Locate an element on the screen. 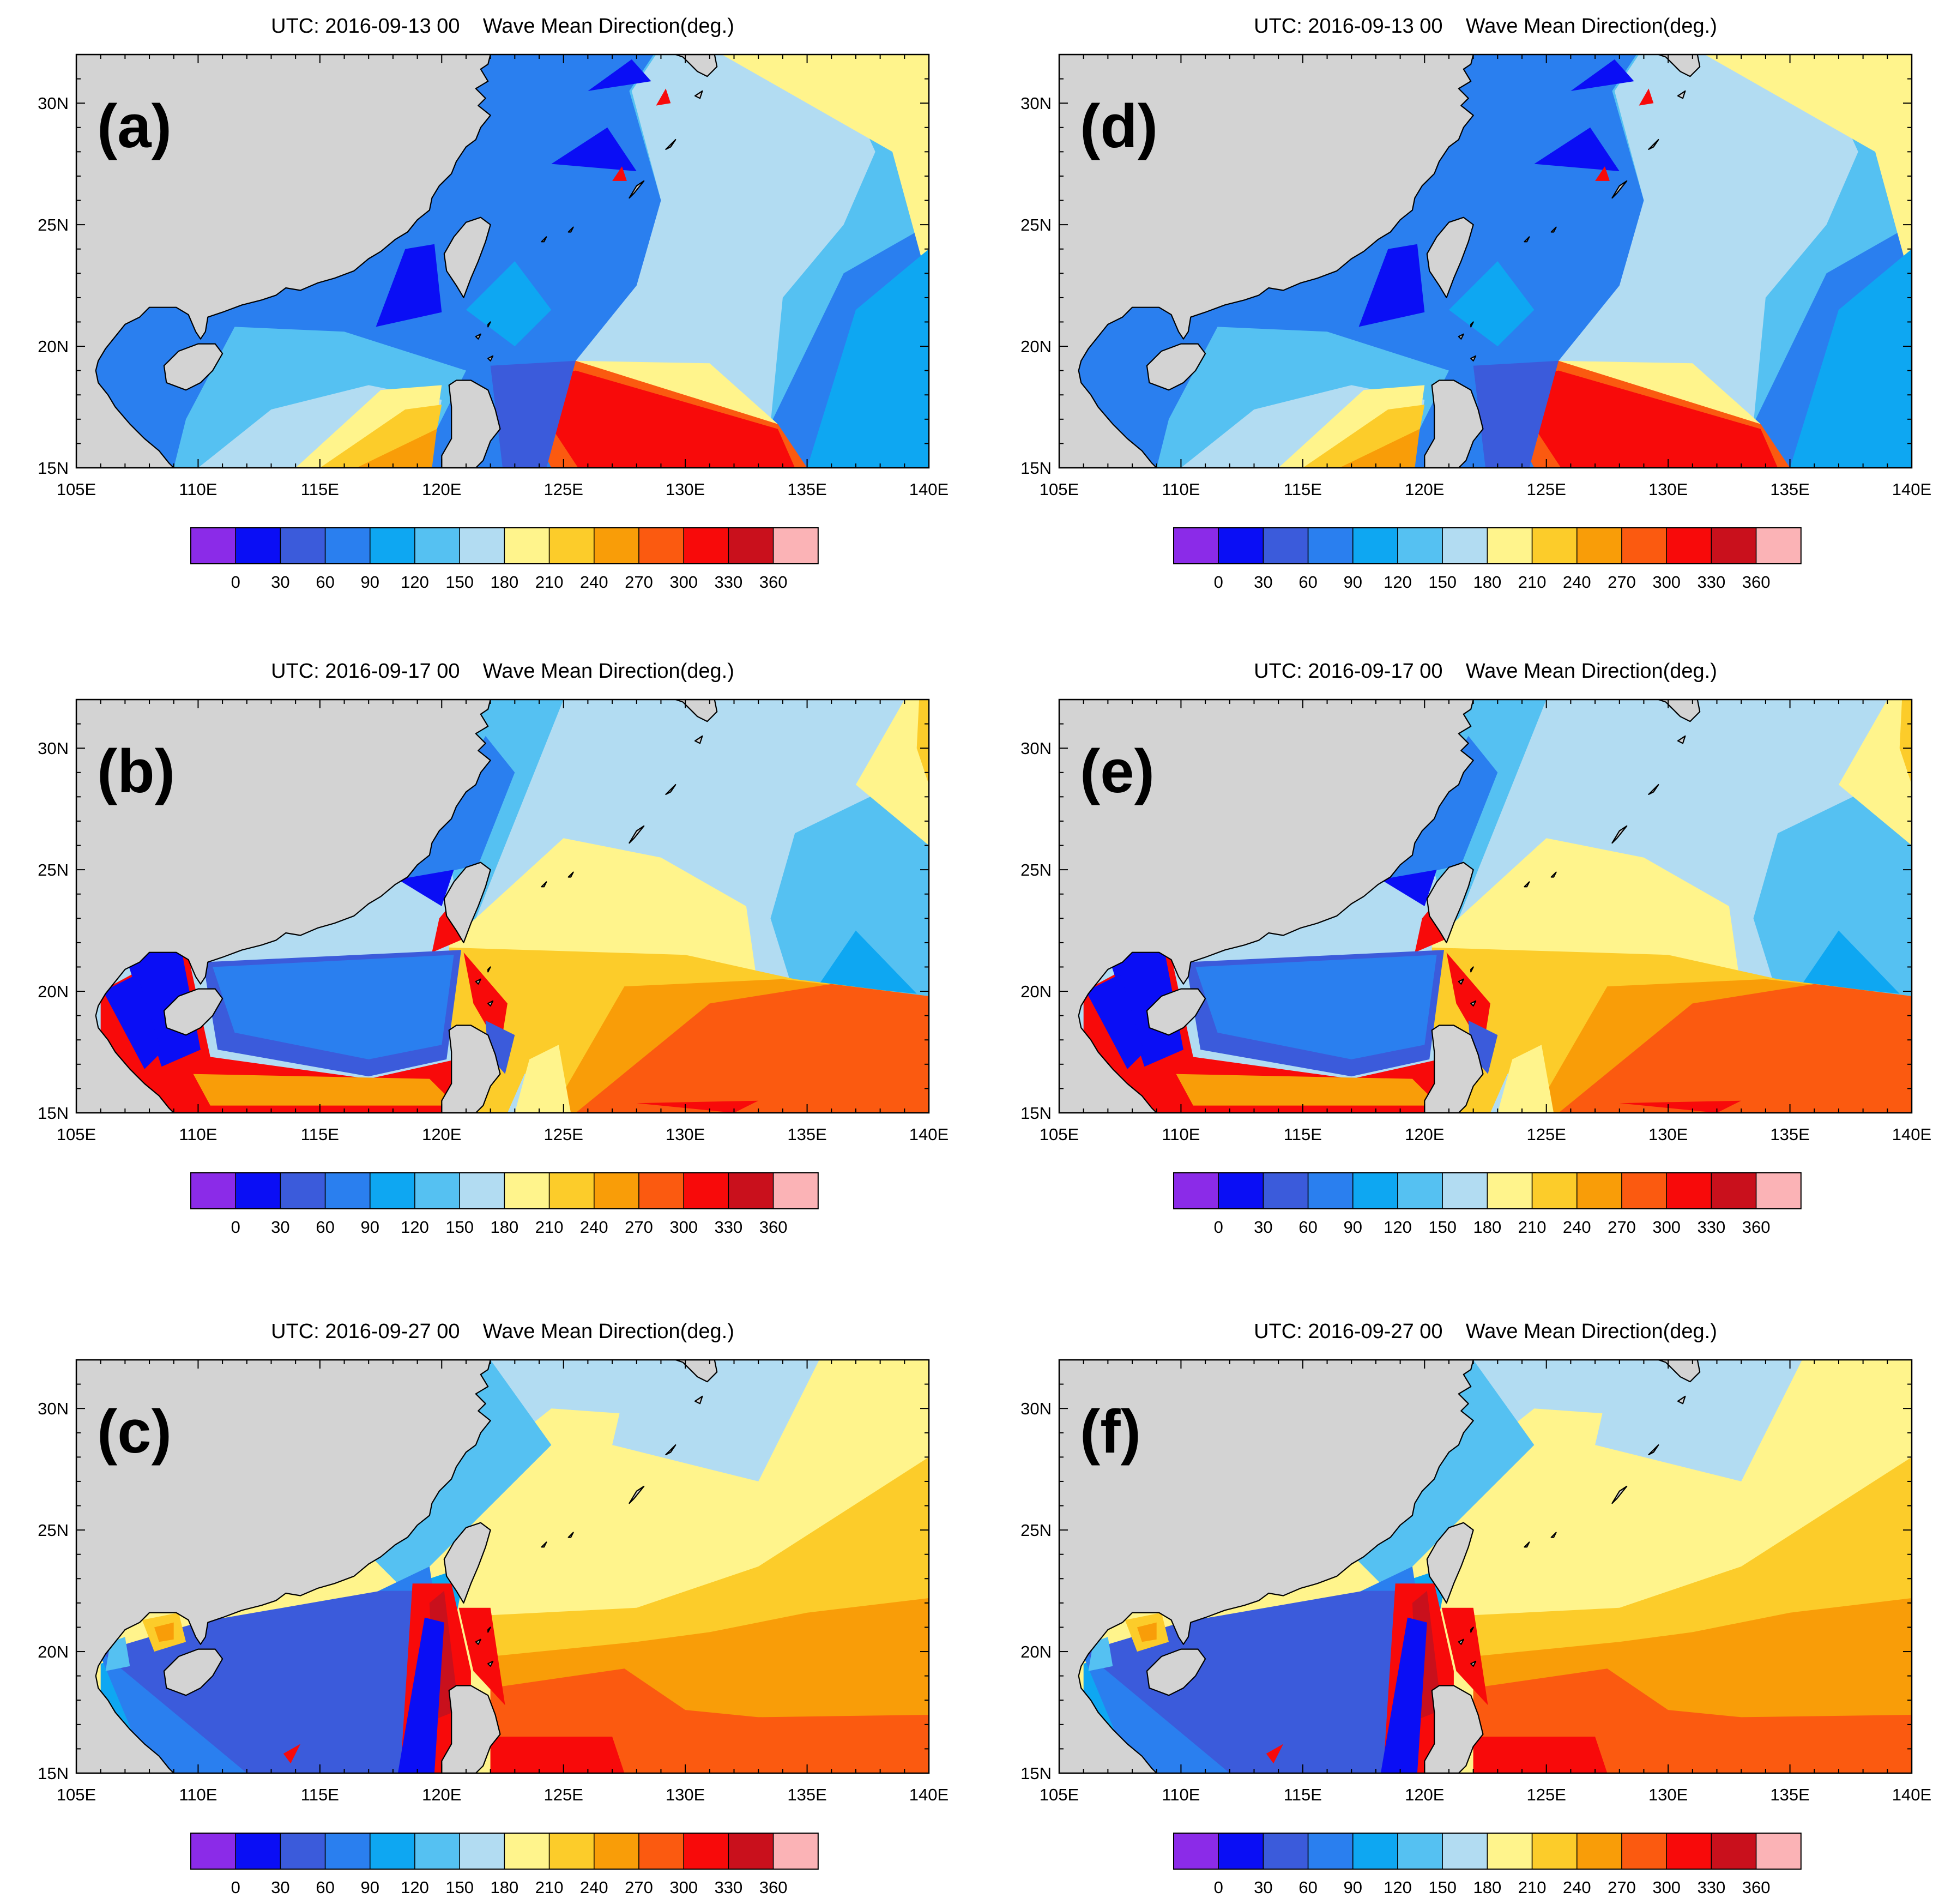  x-tick-label: 115E is located at coordinates (320, 489).